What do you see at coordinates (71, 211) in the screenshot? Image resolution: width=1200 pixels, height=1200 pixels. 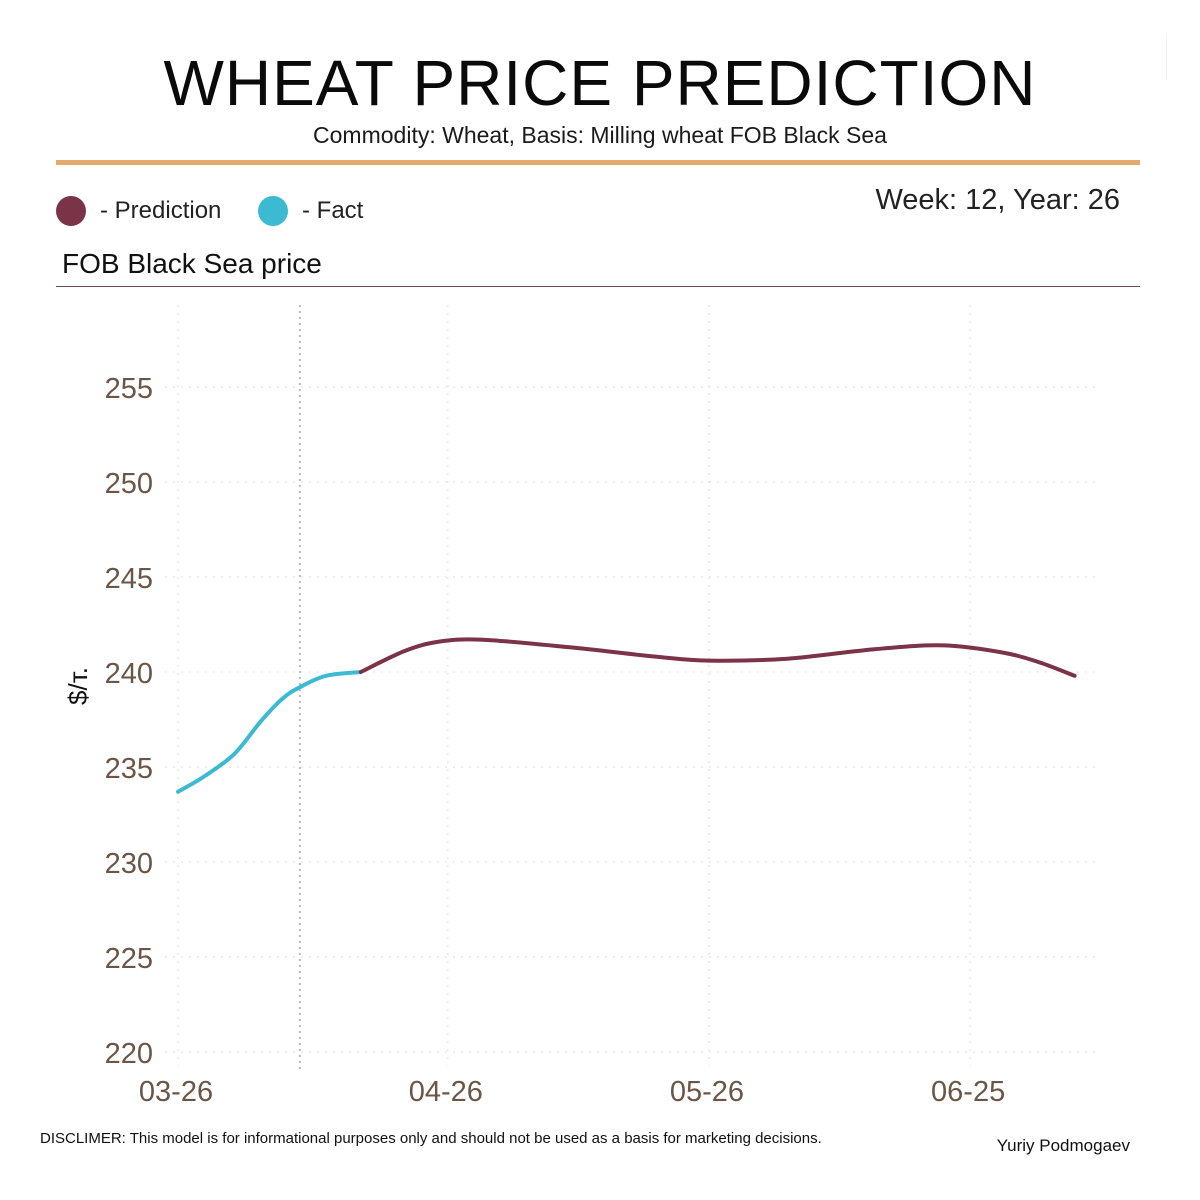 I see `legend-swatch-prediction` at bounding box center [71, 211].